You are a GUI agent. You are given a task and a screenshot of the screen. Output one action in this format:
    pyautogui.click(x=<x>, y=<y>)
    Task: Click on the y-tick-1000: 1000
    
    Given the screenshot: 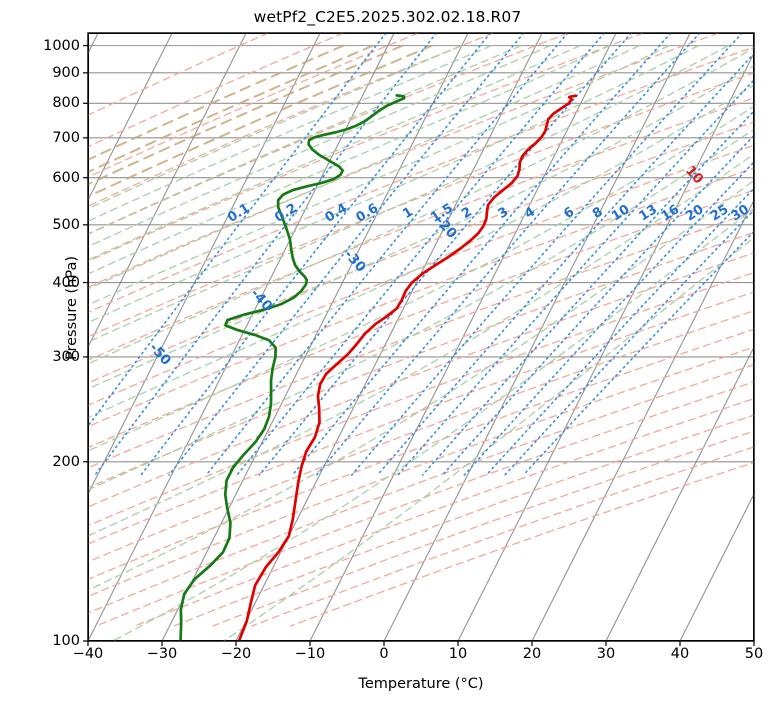 What is the action you would take?
    pyautogui.click(x=61, y=45)
    